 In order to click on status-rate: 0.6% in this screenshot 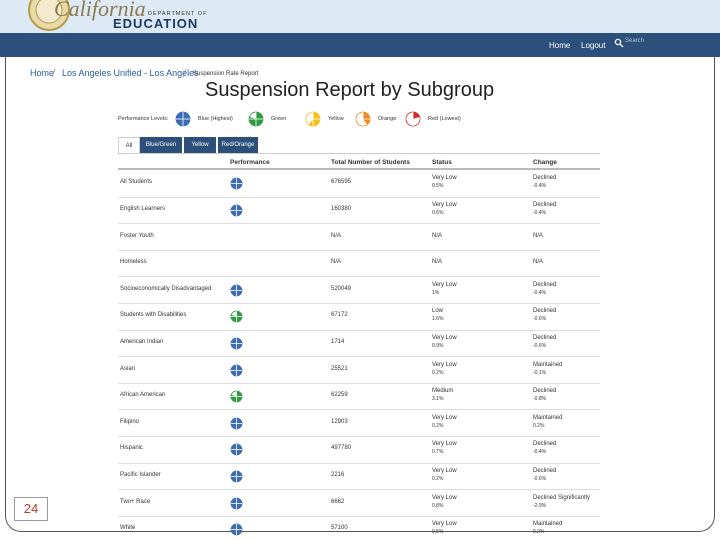, I will do `click(438, 212)`.